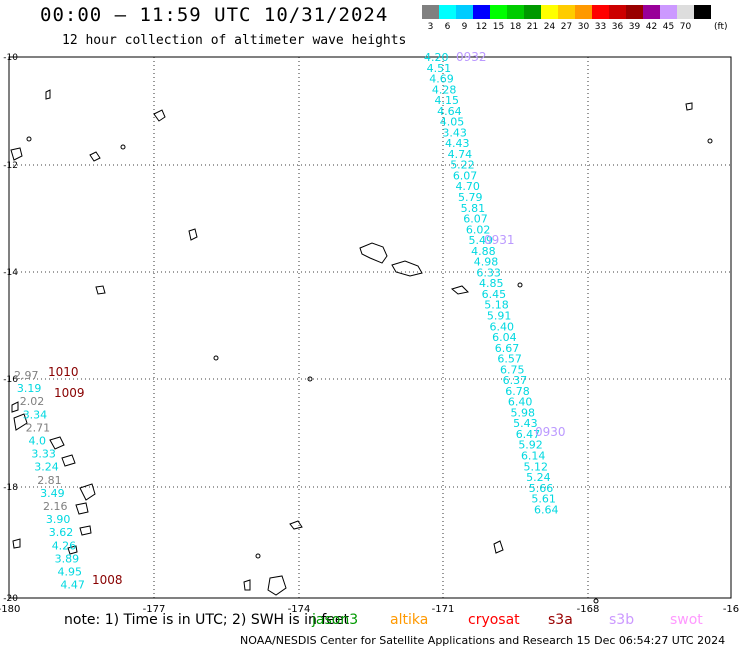 The width and height of the screenshot is (740, 650). I want to click on legend-label: 70, so click(685, 27).